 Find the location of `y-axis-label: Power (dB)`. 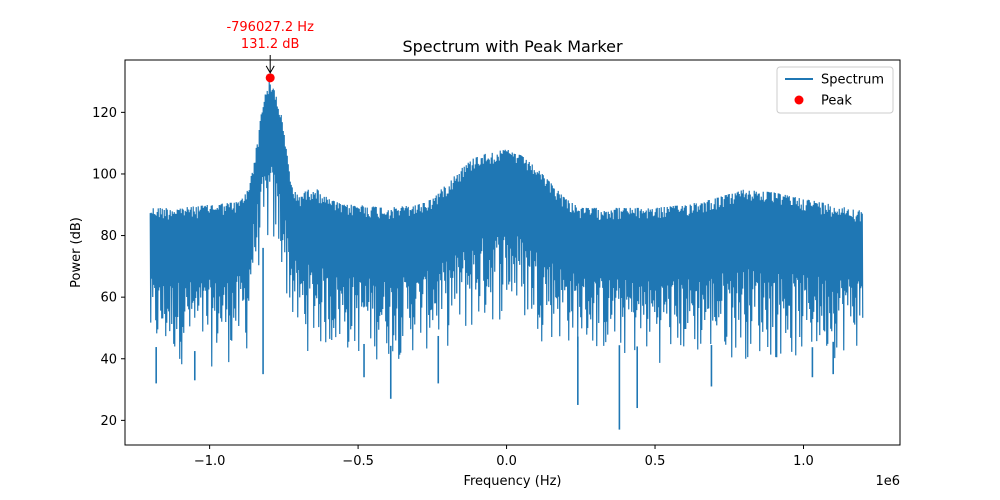

y-axis-label: Power (dB) is located at coordinates (76, 252).